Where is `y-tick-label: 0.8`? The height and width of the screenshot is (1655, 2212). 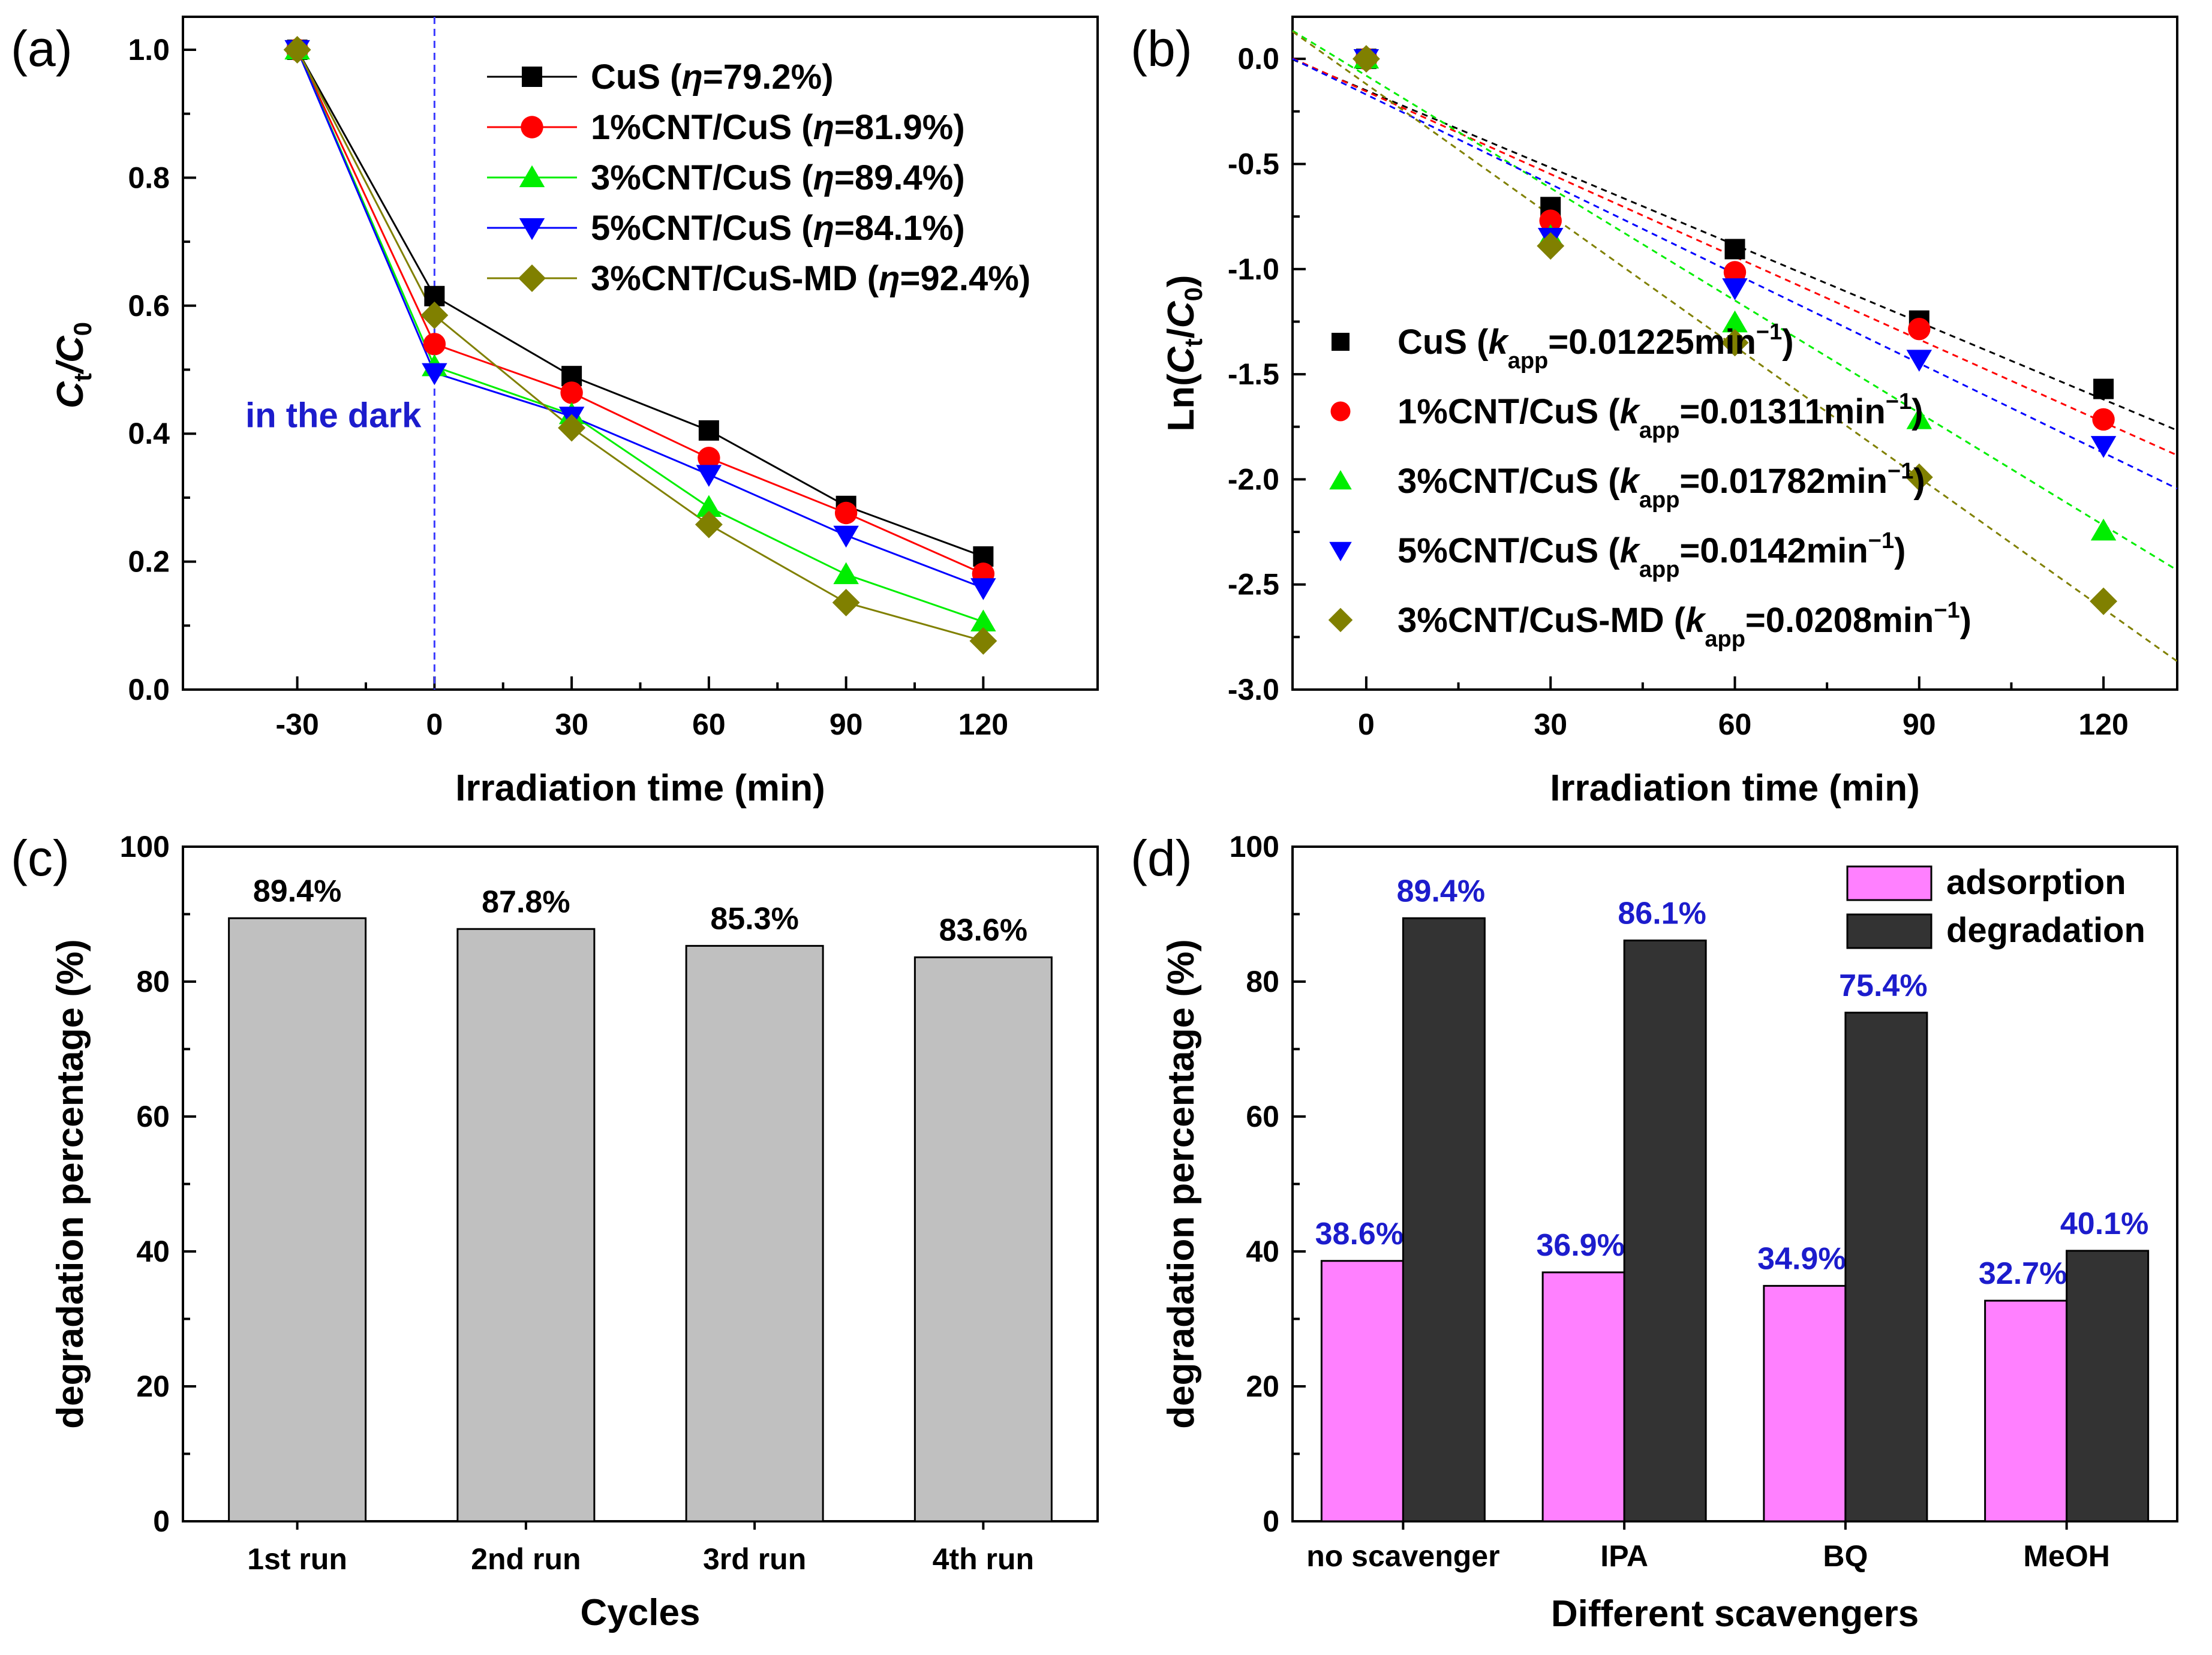 y-tick-label: 0.8 is located at coordinates (149, 177).